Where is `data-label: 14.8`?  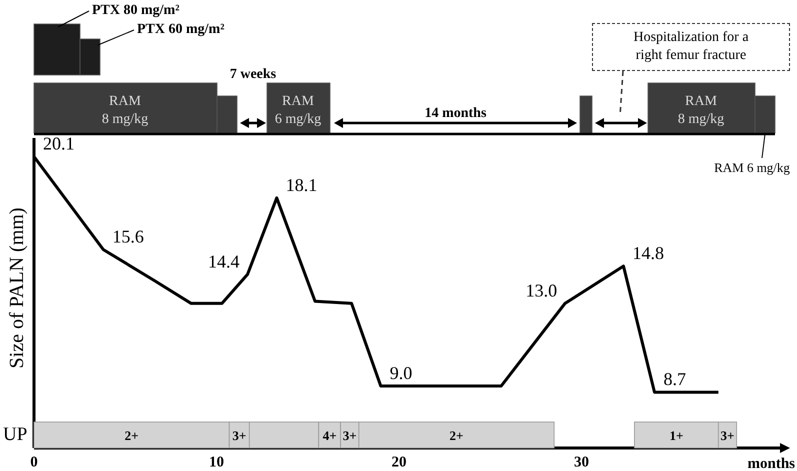 data-label: 14.8 is located at coordinates (648, 253).